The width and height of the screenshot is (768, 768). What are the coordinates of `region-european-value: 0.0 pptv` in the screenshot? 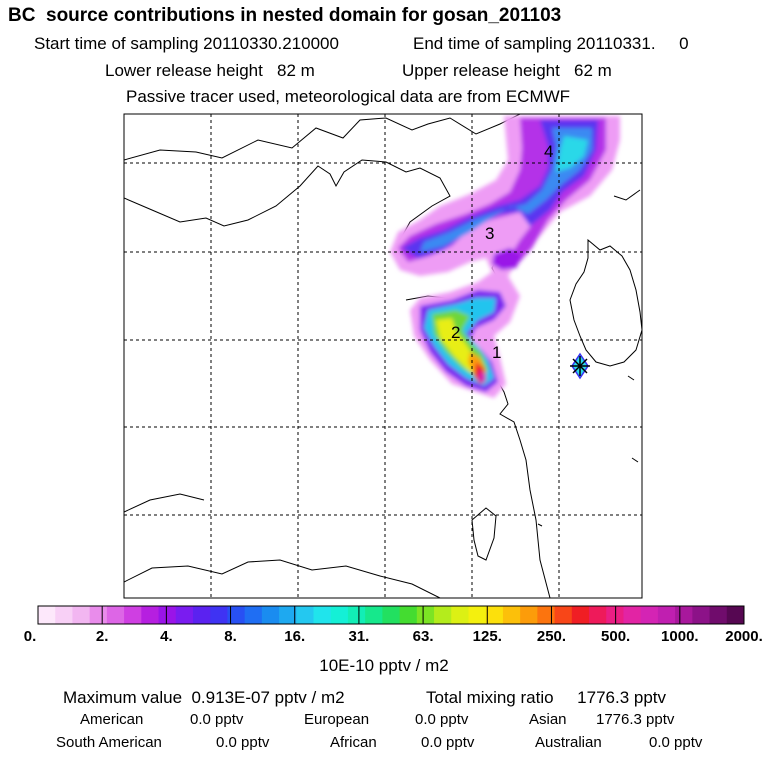 It's located at (442, 719).